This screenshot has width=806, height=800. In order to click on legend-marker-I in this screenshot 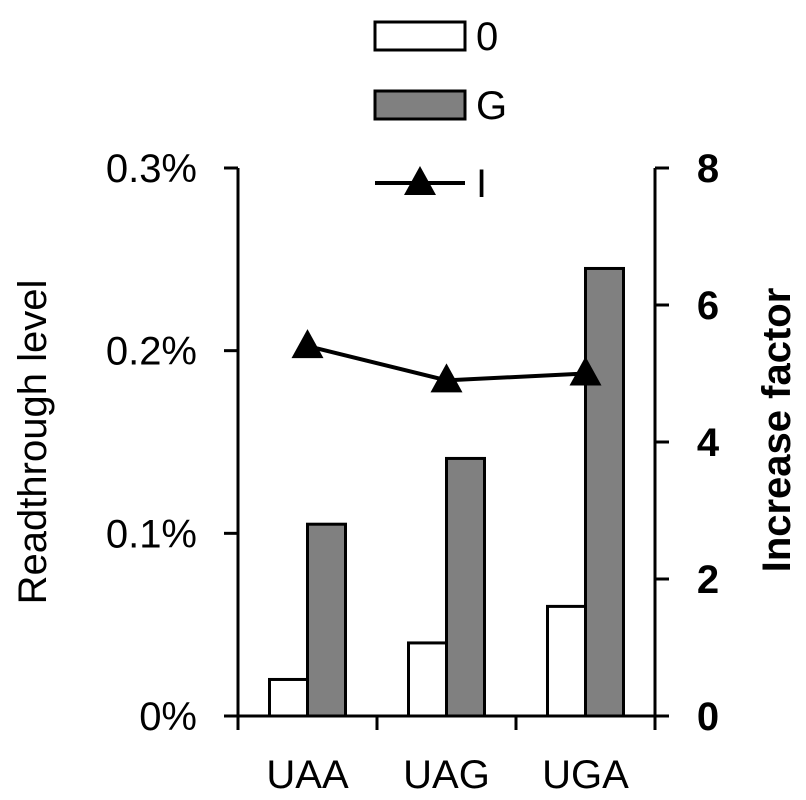, I will do `click(420, 180)`.